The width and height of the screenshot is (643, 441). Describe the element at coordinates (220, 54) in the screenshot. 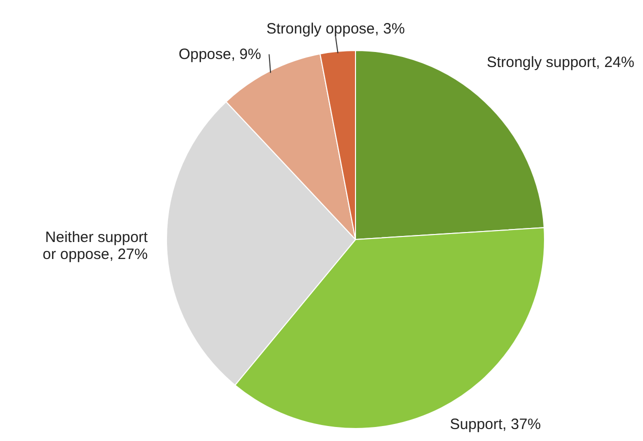

I see `slice-label: Oppose, 9%` at that location.